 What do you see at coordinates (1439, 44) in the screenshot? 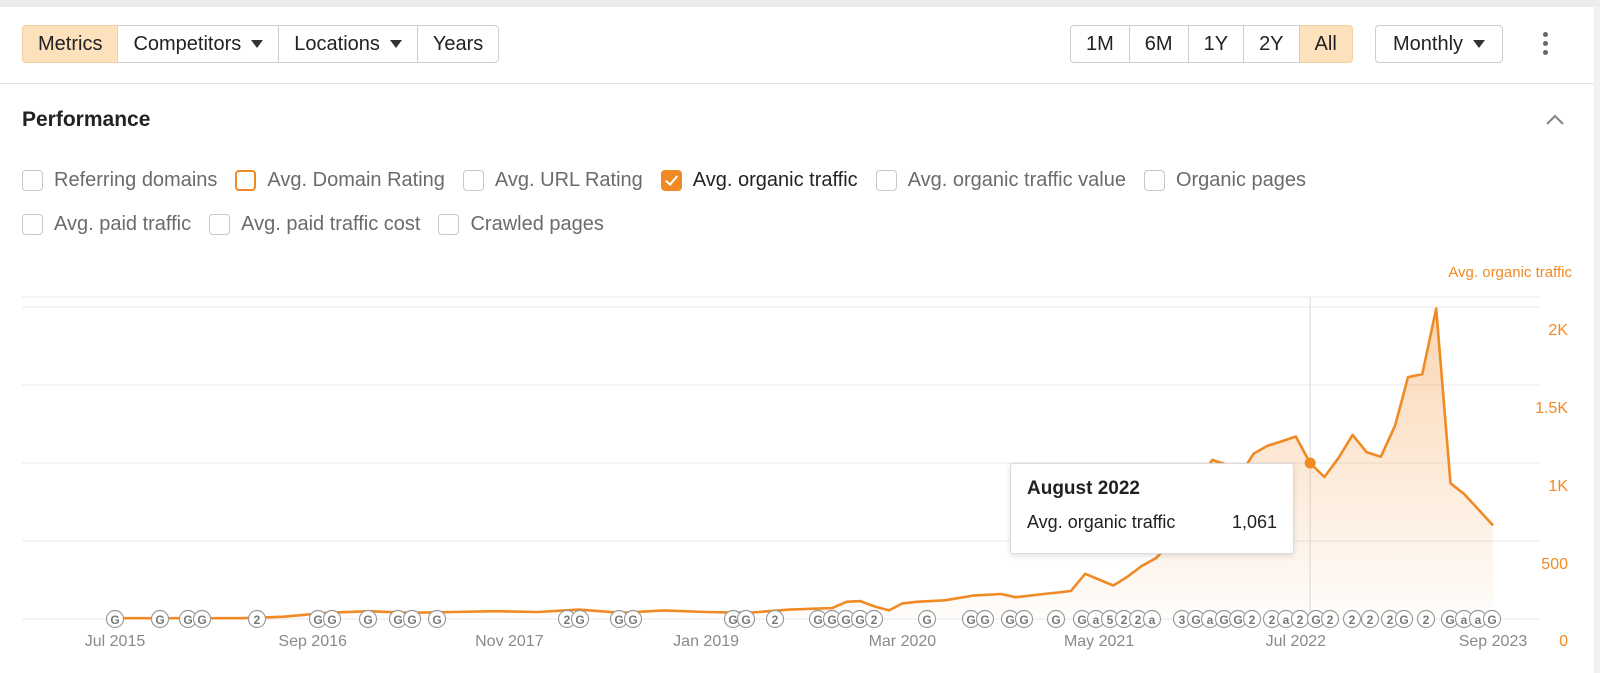
I see `interval-dropdown: Monthly` at bounding box center [1439, 44].